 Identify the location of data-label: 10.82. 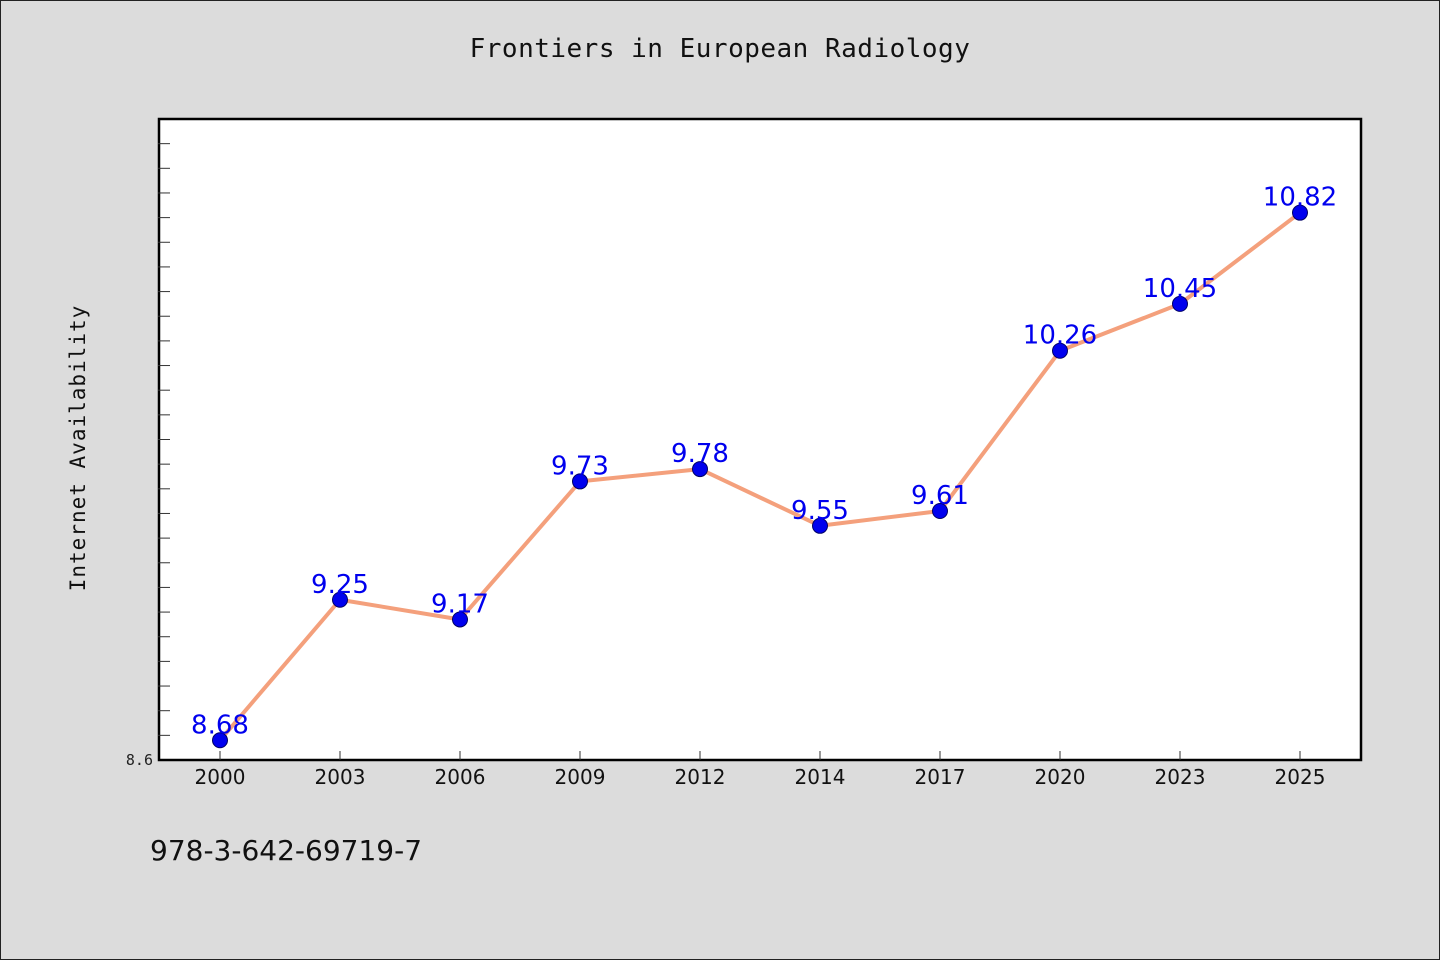
(1300, 198).